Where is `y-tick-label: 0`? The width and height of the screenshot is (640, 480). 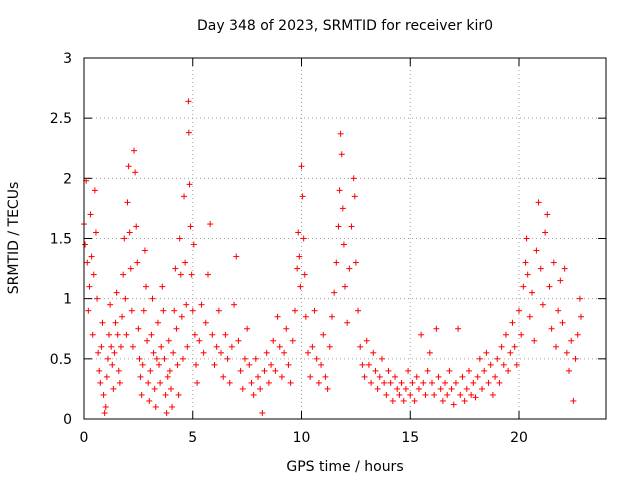 y-tick-label: 0 is located at coordinates (67, 420).